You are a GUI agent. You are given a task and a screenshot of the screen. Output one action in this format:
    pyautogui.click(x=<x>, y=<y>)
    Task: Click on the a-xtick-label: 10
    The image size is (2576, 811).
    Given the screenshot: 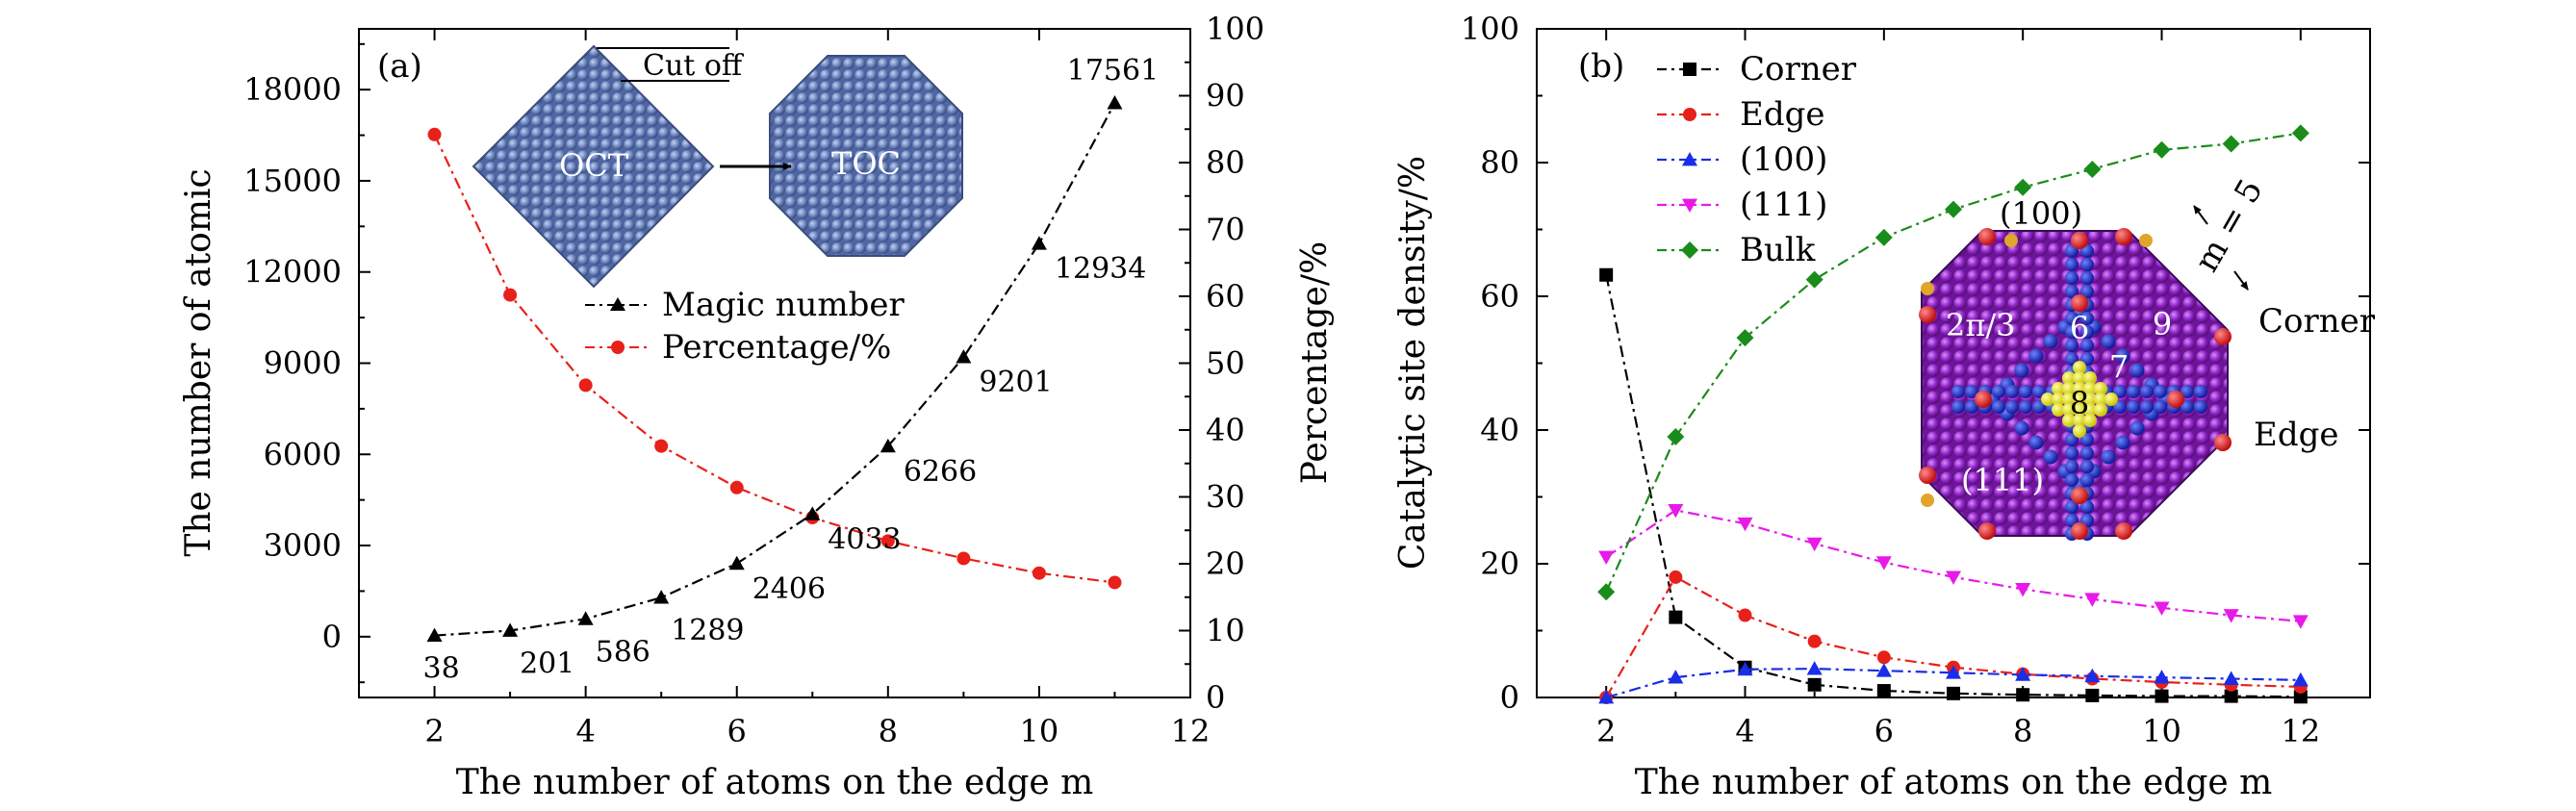 What is the action you would take?
    pyautogui.click(x=1039, y=731)
    